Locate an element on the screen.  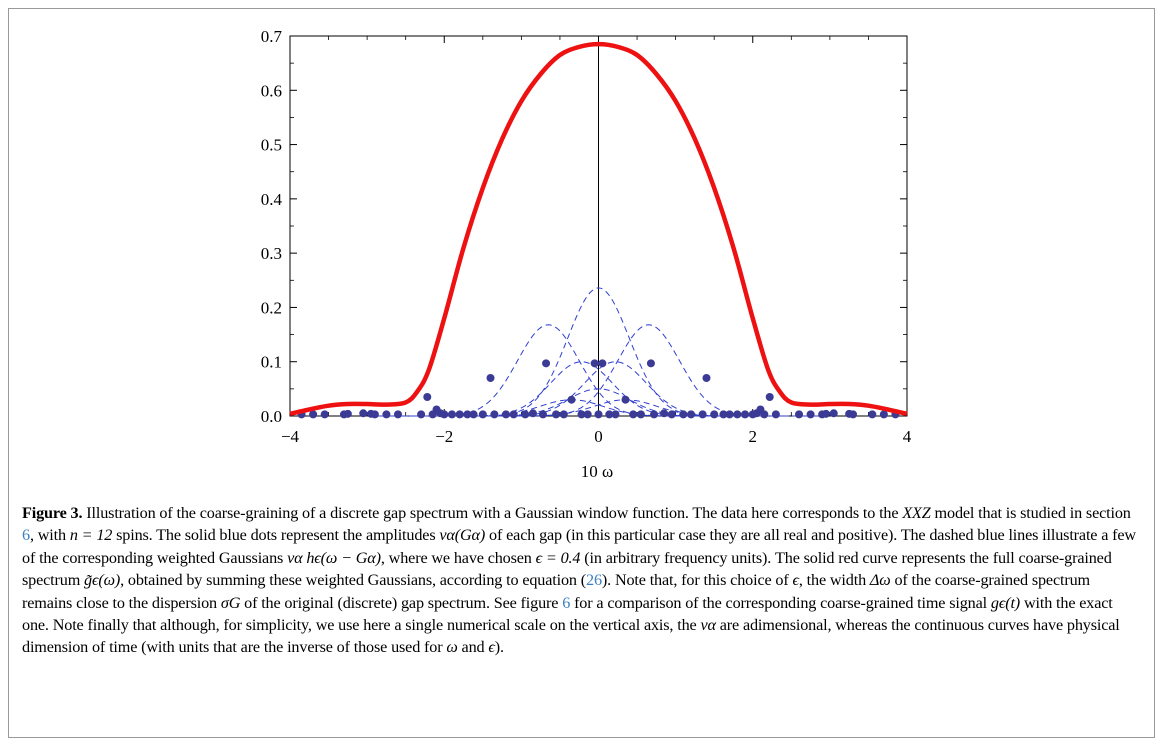
gap-amplitude-dots is located at coordinates (598, 389).